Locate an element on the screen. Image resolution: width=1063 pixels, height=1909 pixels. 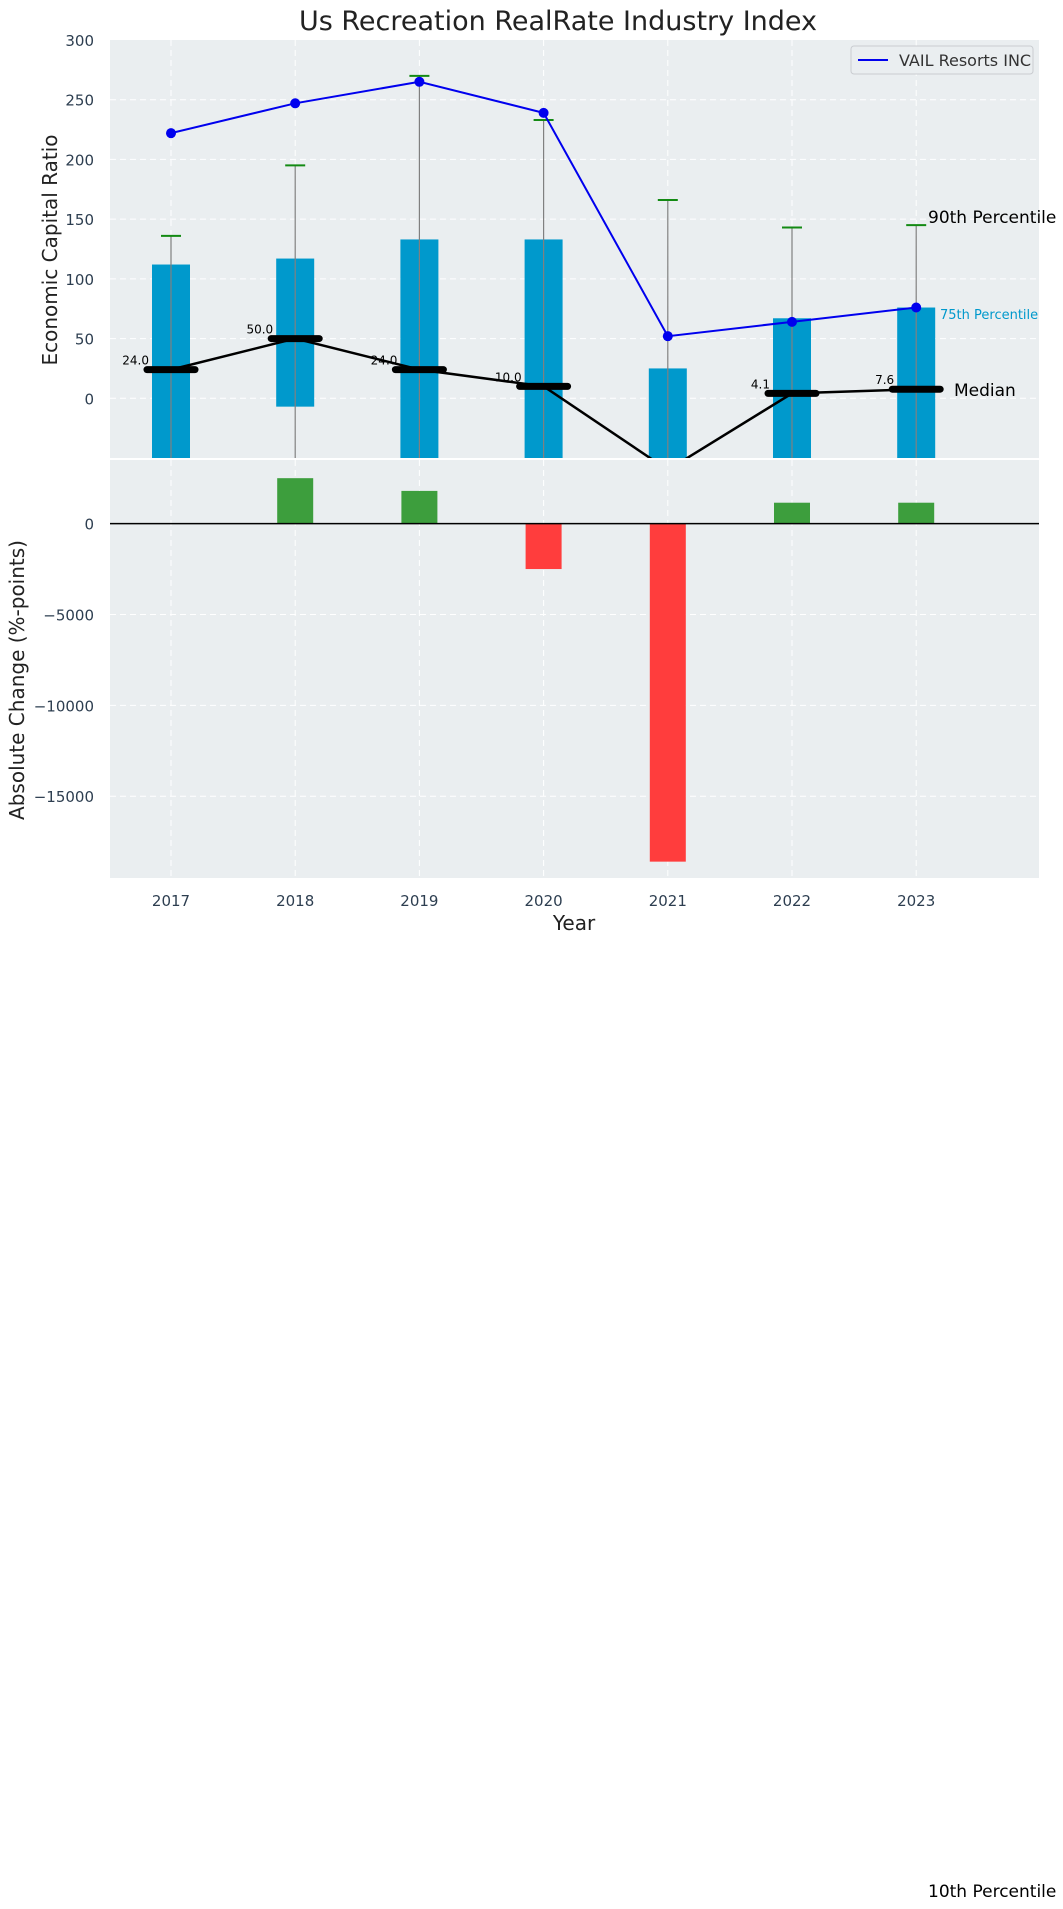
annotation-median: Median is located at coordinates (985, 391).